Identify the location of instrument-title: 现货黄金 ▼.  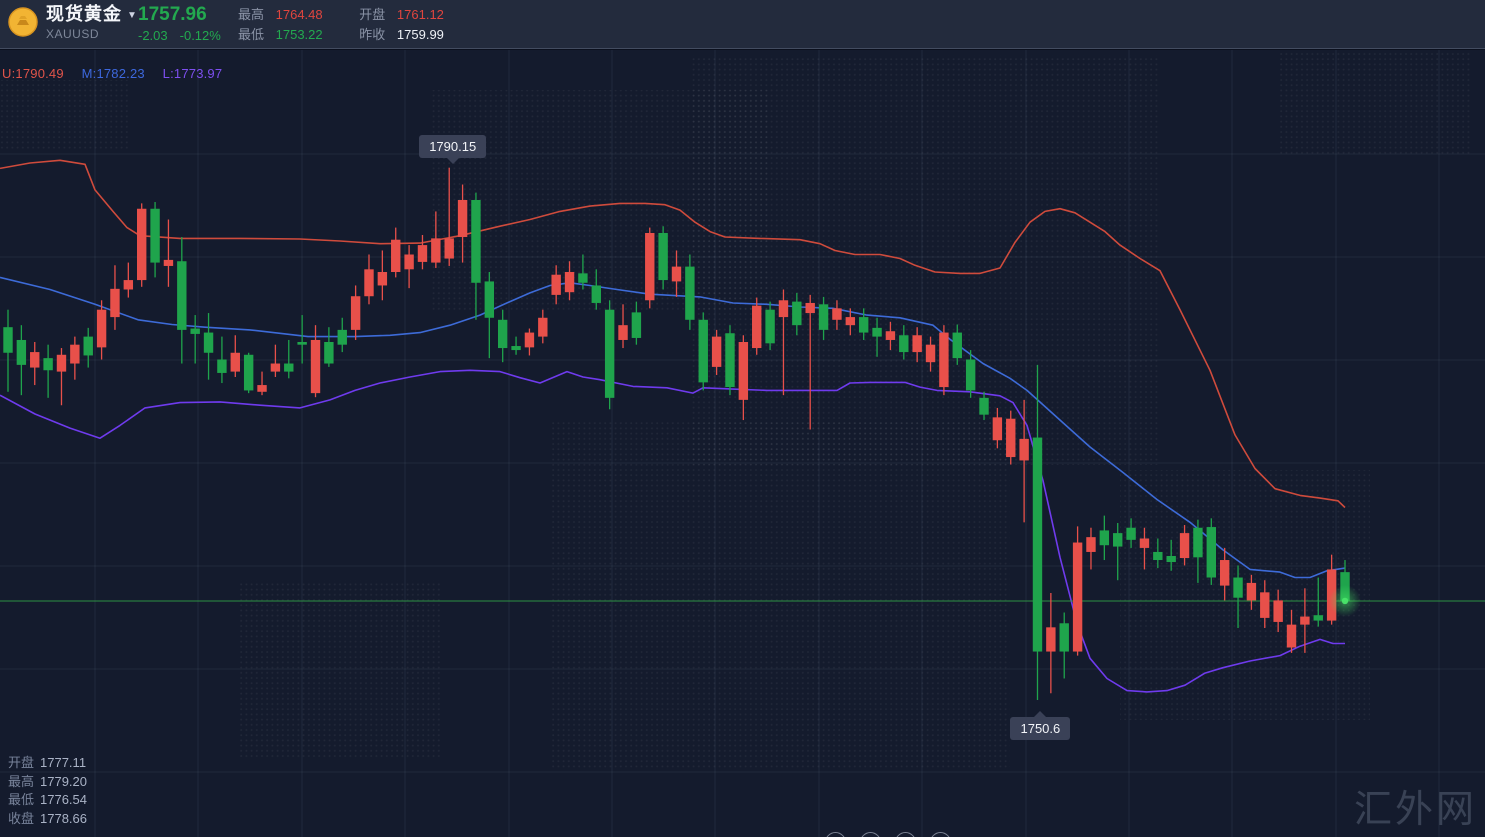
(92, 15).